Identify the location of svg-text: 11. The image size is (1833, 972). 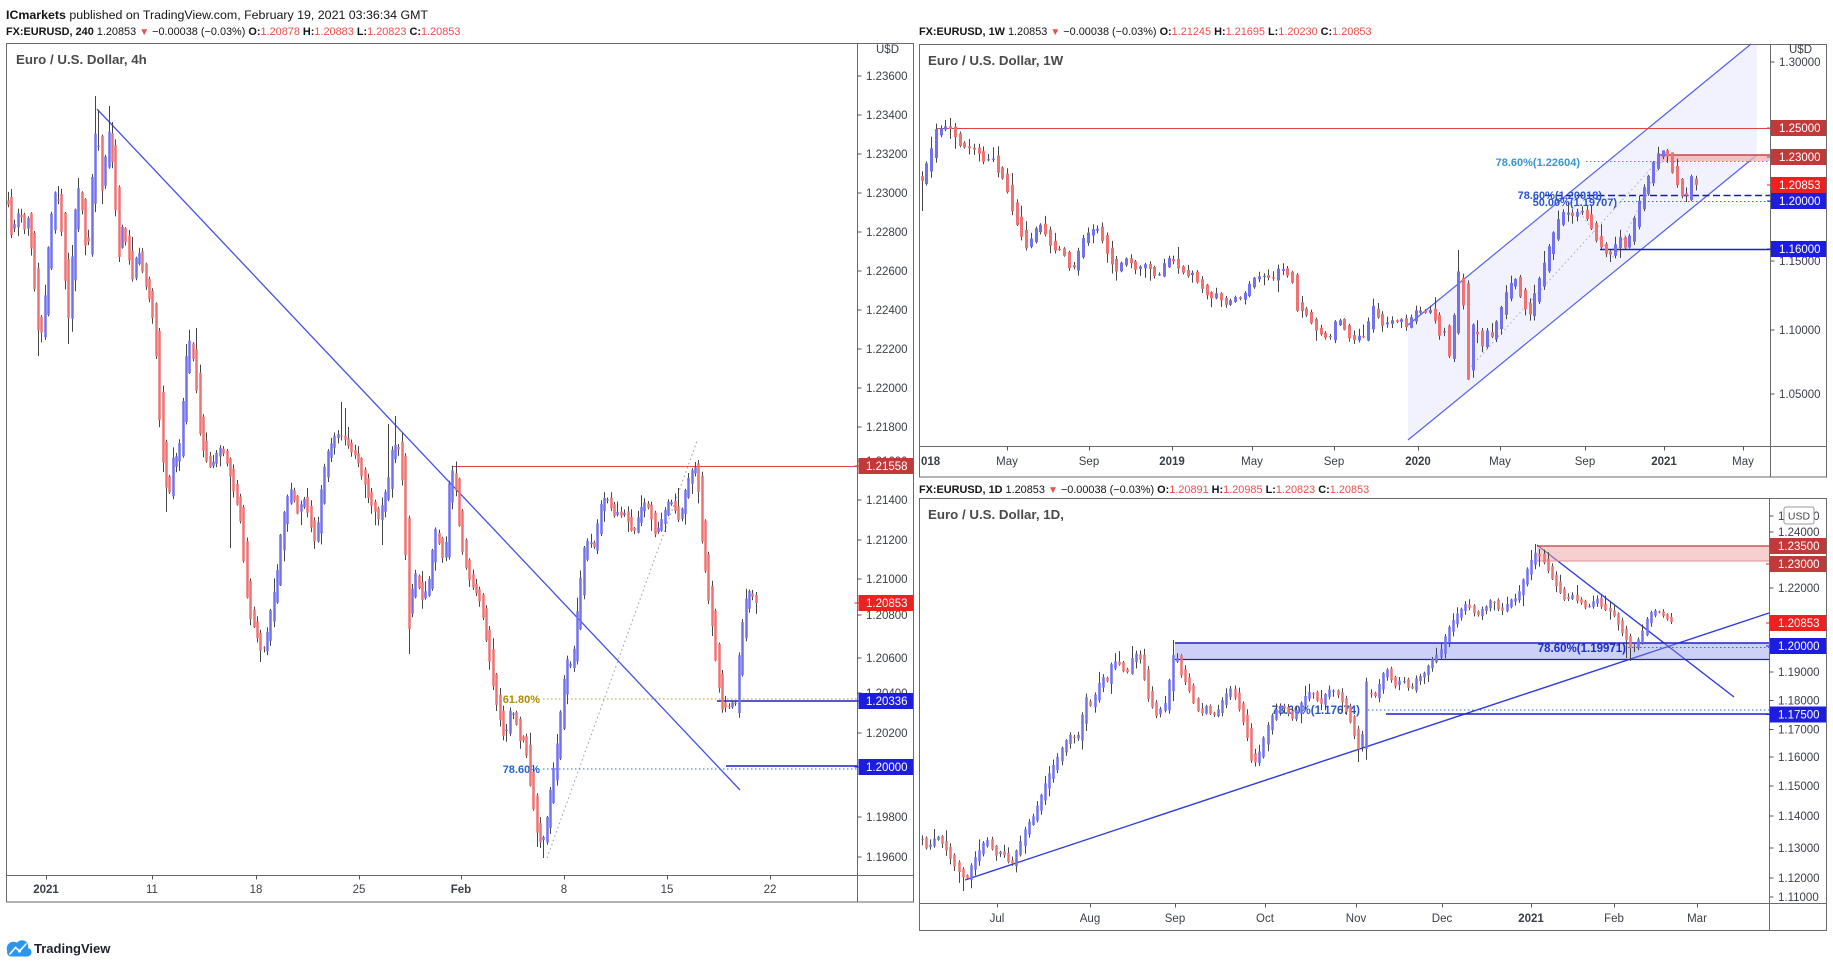
(152, 890).